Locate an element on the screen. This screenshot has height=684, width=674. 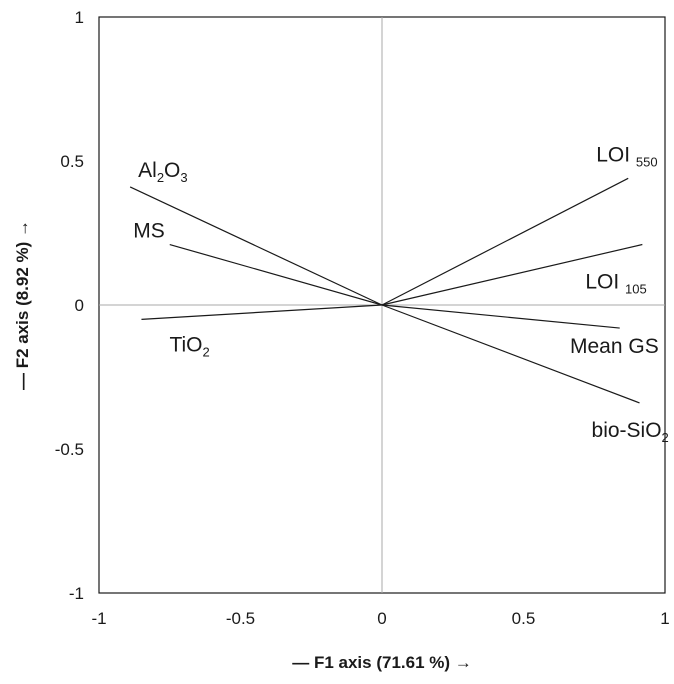
y-tick-label: 0 is located at coordinates (79, 305).